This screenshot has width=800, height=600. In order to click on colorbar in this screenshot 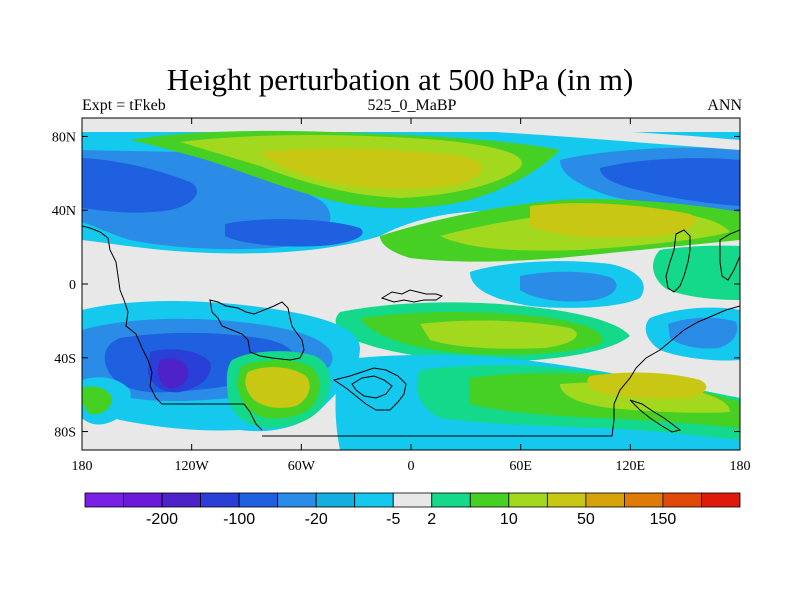, I will do `click(412, 500)`.